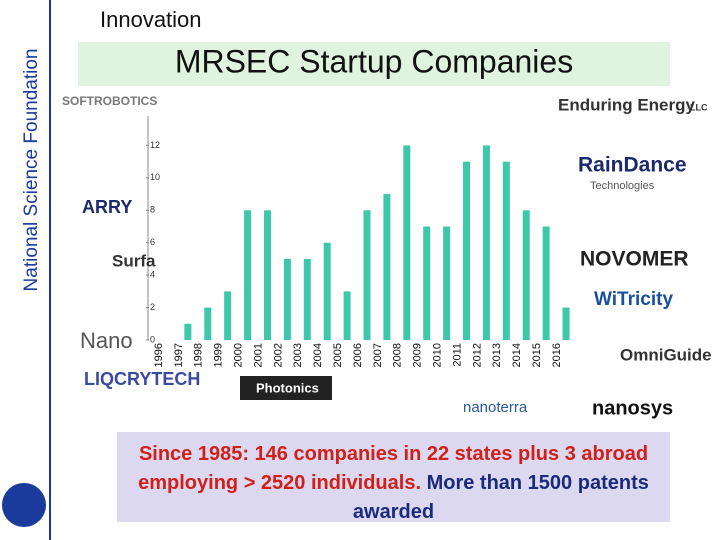 This screenshot has width=720, height=540. I want to click on logo: LIQCRYTECH, so click(142, 379).